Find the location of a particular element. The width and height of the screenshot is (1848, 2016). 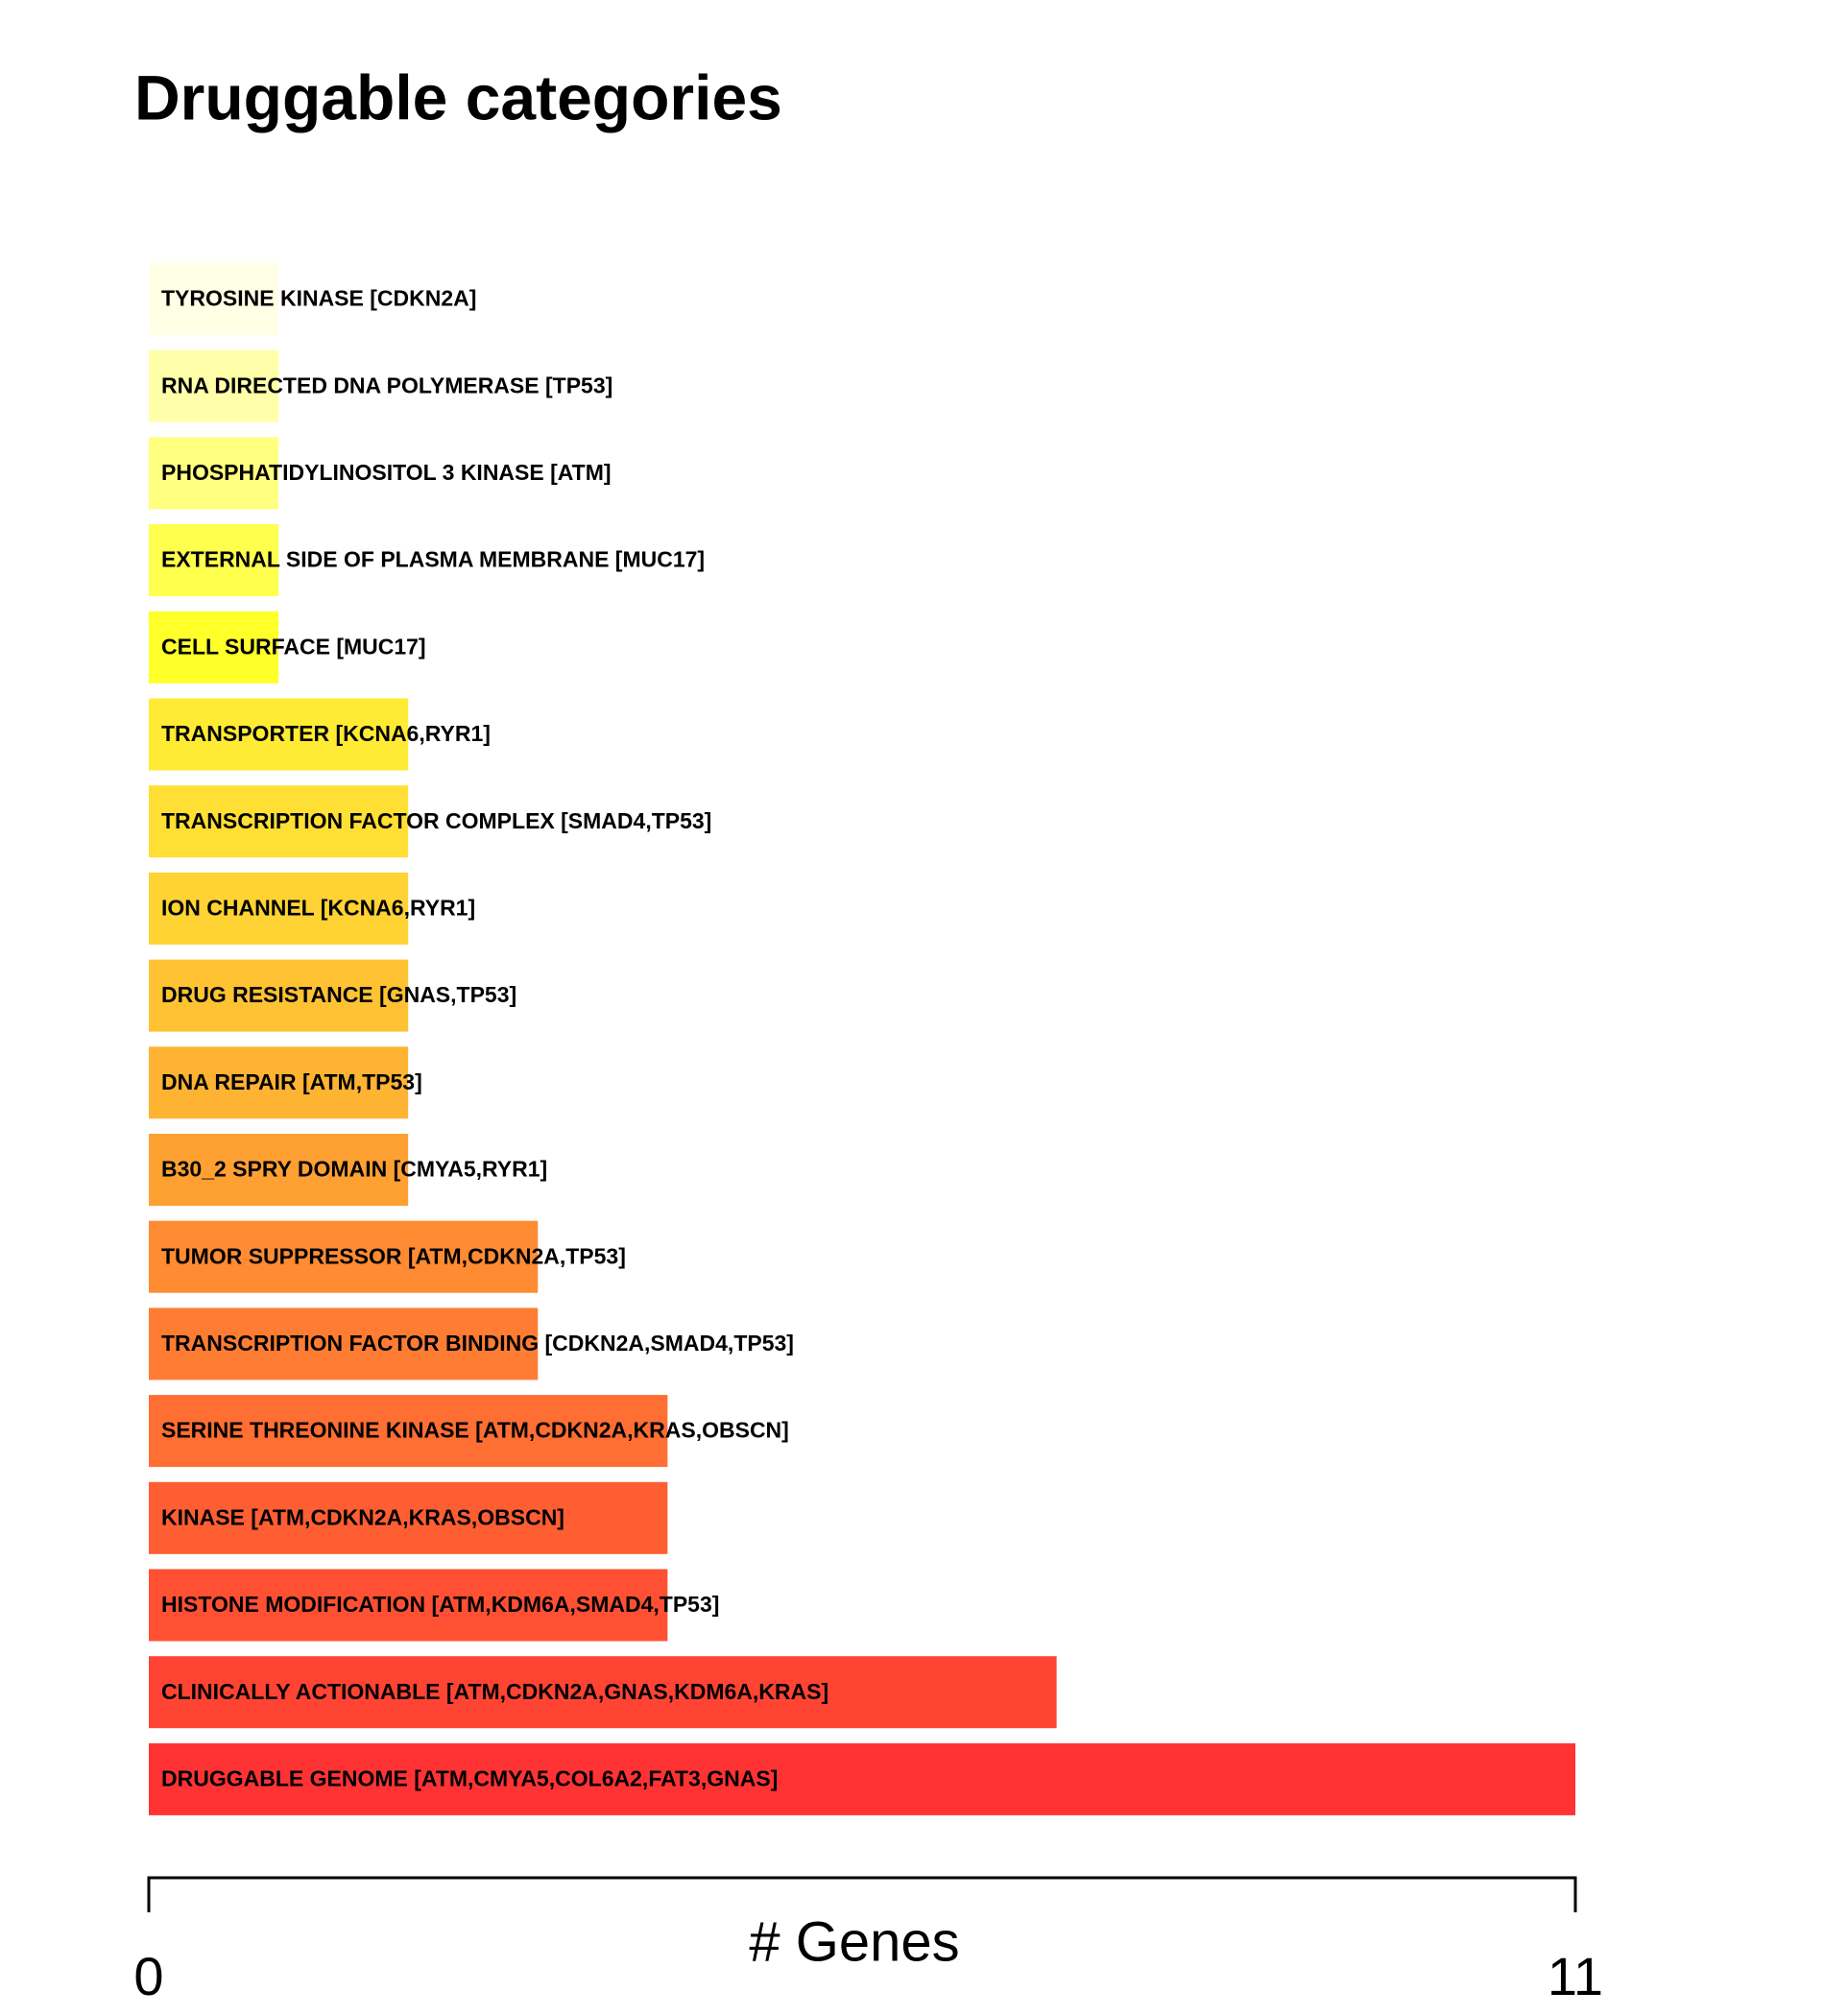

bar-label: KINASE [ATM,CDKN2A,KRAS,OBSCN] is located at coordinates (362, 1516).